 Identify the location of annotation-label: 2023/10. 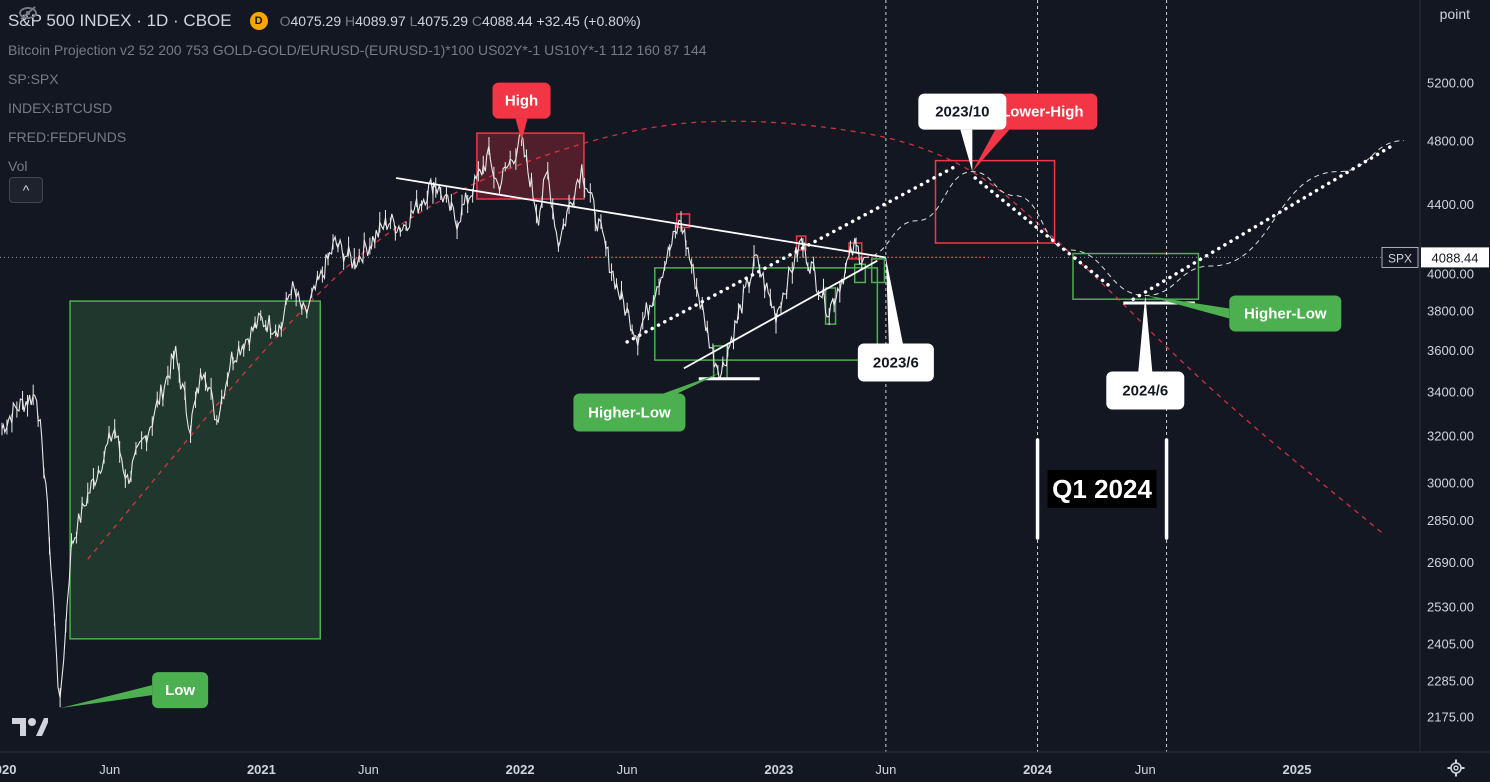
(962, 112).